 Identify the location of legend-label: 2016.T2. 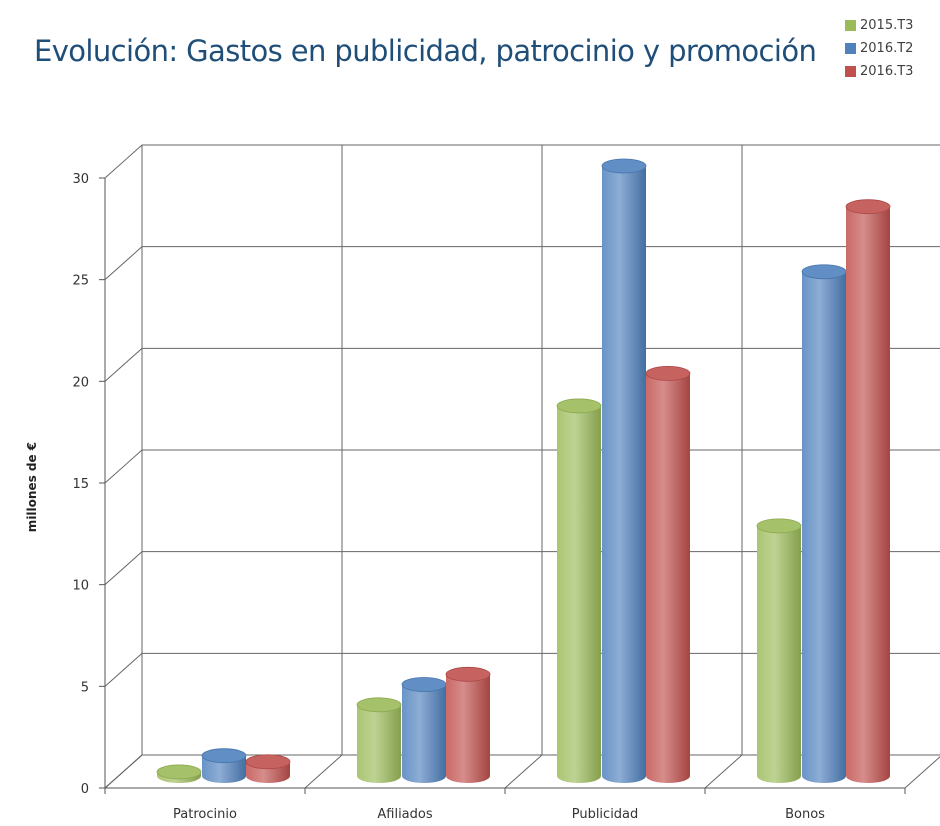
(887, 48).